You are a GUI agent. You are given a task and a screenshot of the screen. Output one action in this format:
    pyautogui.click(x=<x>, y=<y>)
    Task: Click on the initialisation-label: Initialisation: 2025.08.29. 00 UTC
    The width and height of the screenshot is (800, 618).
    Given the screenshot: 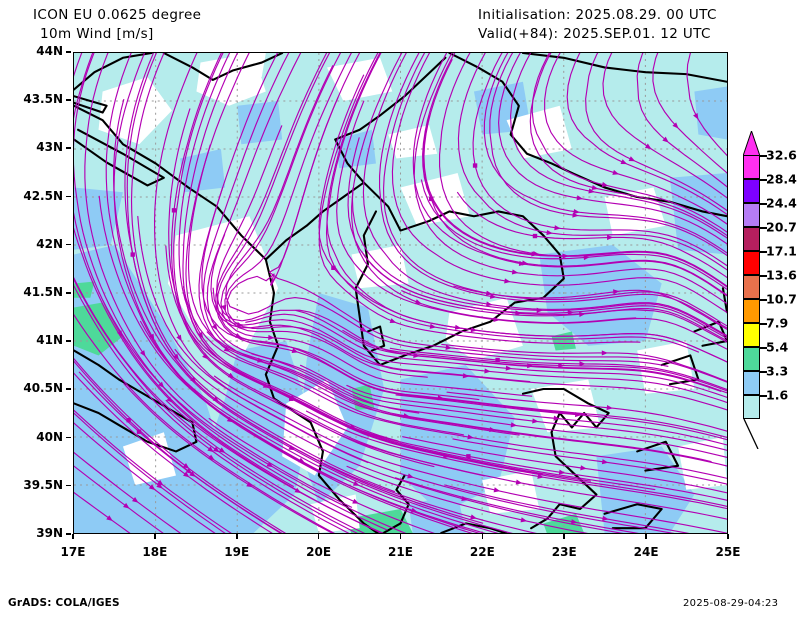 What is the action you would take?
    pyautogui.click(x=597, y=15)
    